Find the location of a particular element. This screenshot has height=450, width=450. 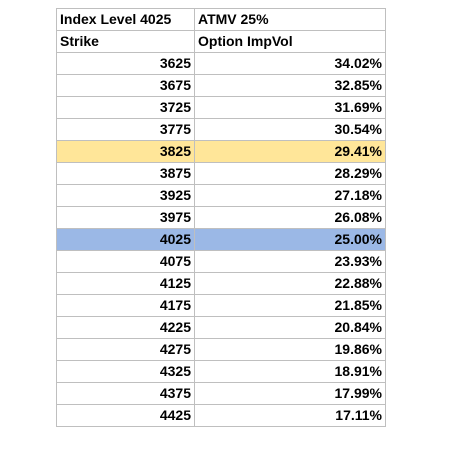

table-row: 3775 30.54% is located at coordinates (221, 129).